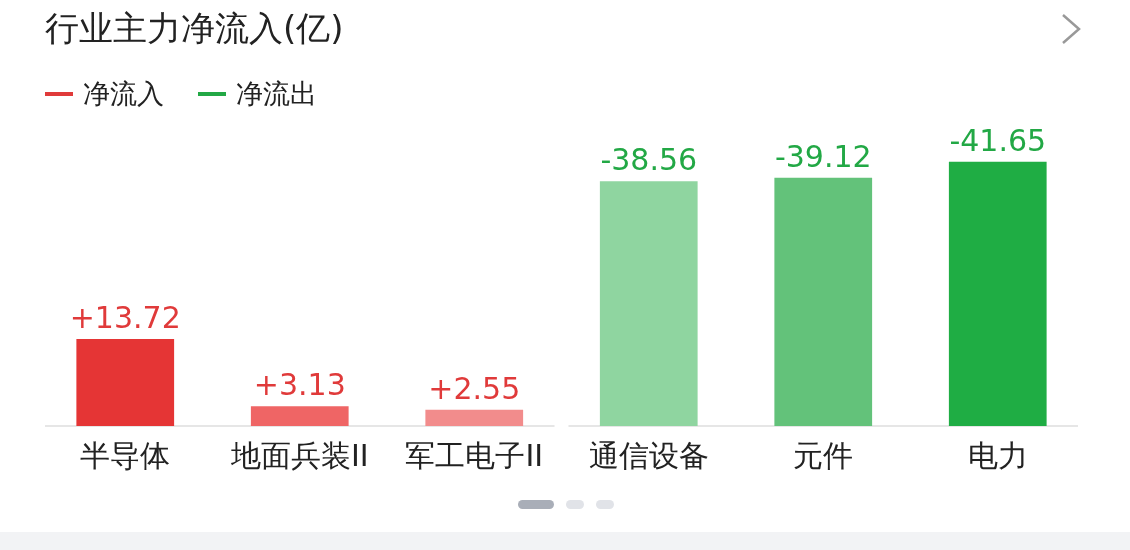 The height and width of the screenshot is (550, 1130). Describe the element at coordinates (998, 140) in the screenshot. I see `annotation: -41.65` at that location.